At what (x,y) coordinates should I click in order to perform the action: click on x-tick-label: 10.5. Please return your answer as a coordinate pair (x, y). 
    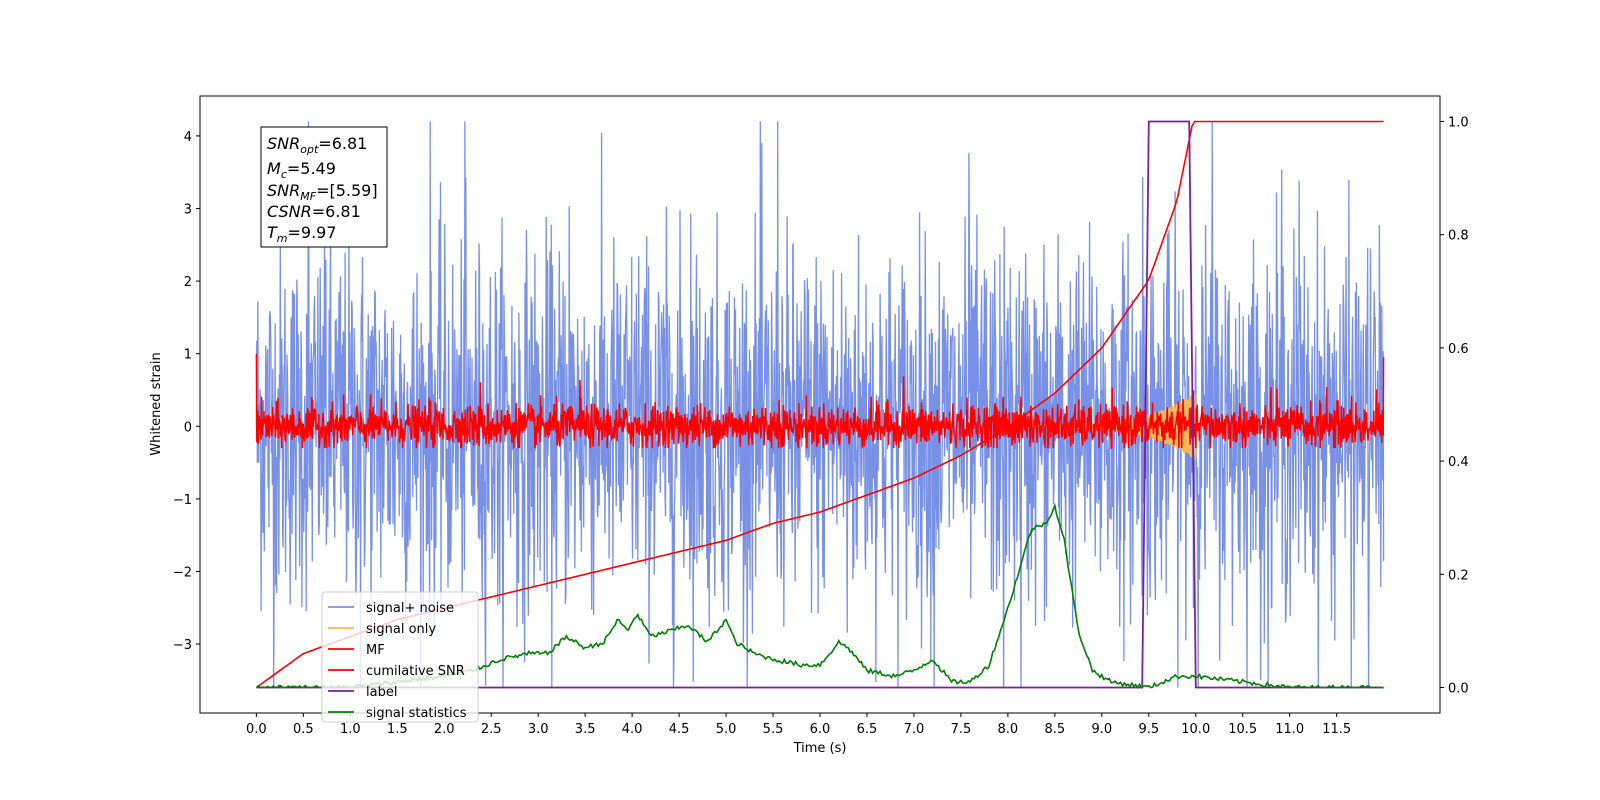
    Looking at the image, I should click on (1242, 729).